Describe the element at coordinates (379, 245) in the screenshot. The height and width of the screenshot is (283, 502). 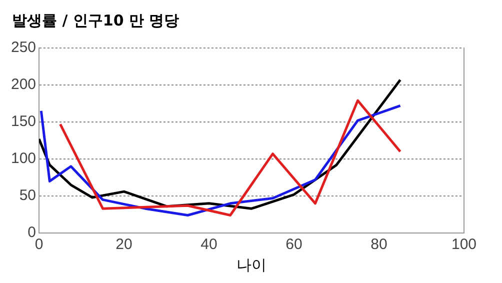
I see `x-tick-label: 80` at that location.